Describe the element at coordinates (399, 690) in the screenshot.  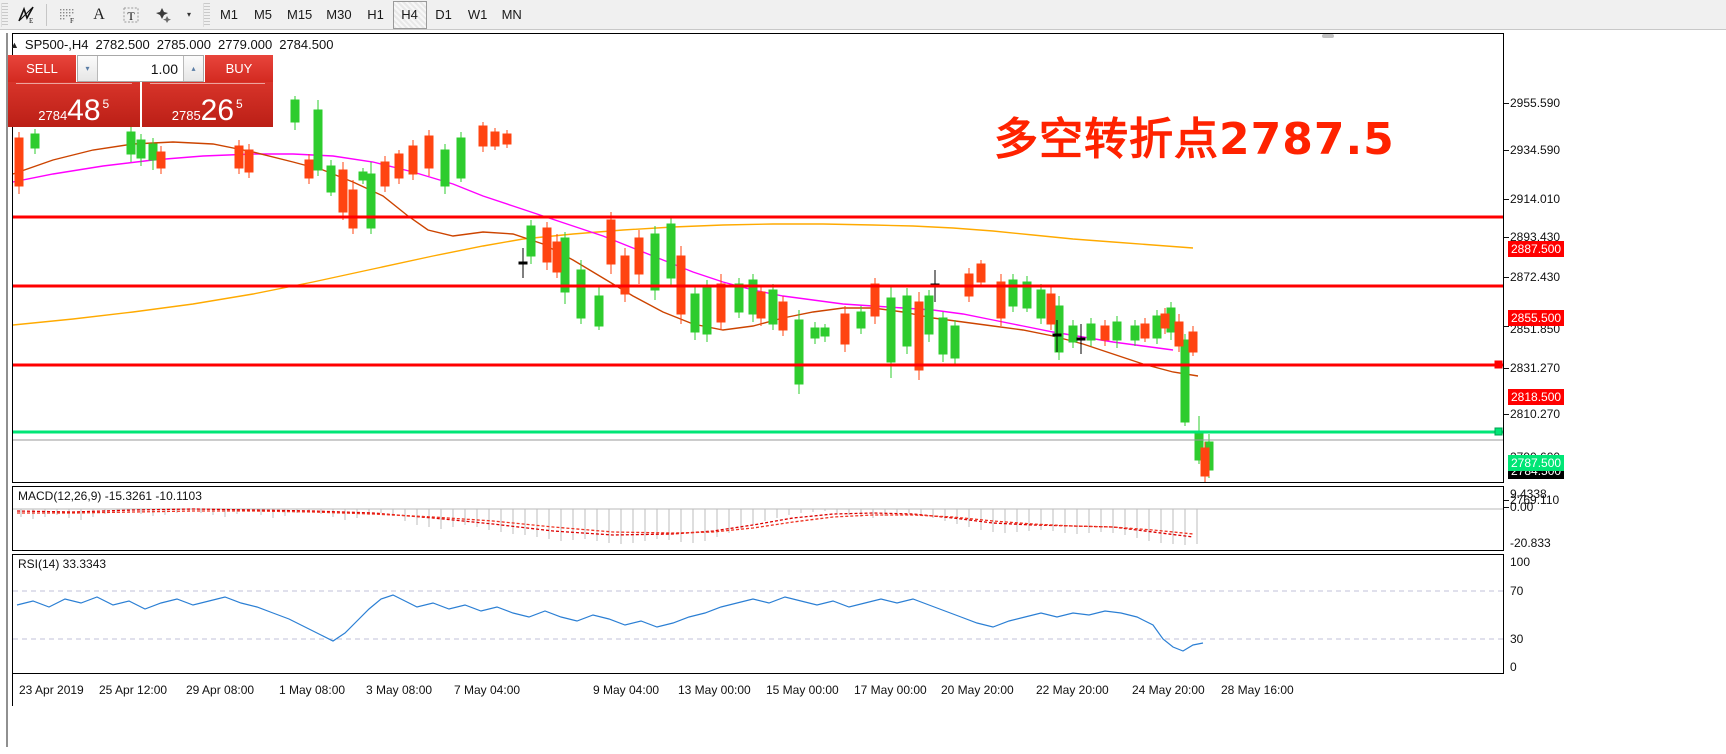
I see `time-label-4: 3 May 08:00` at that location.